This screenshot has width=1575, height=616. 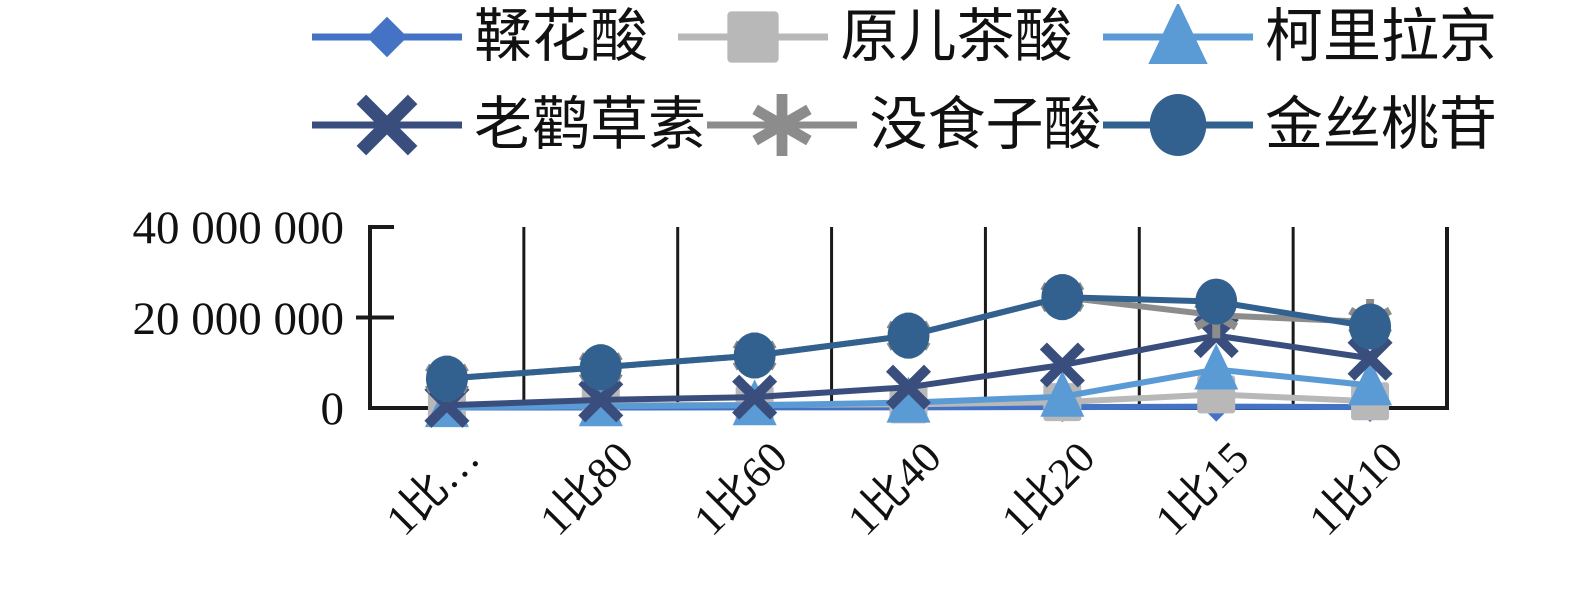 What do you see at coordinates (239, 228) in the screenshot?
I see `y-tick-label-40m: 40 000 000` at bounding box center [239, 228].